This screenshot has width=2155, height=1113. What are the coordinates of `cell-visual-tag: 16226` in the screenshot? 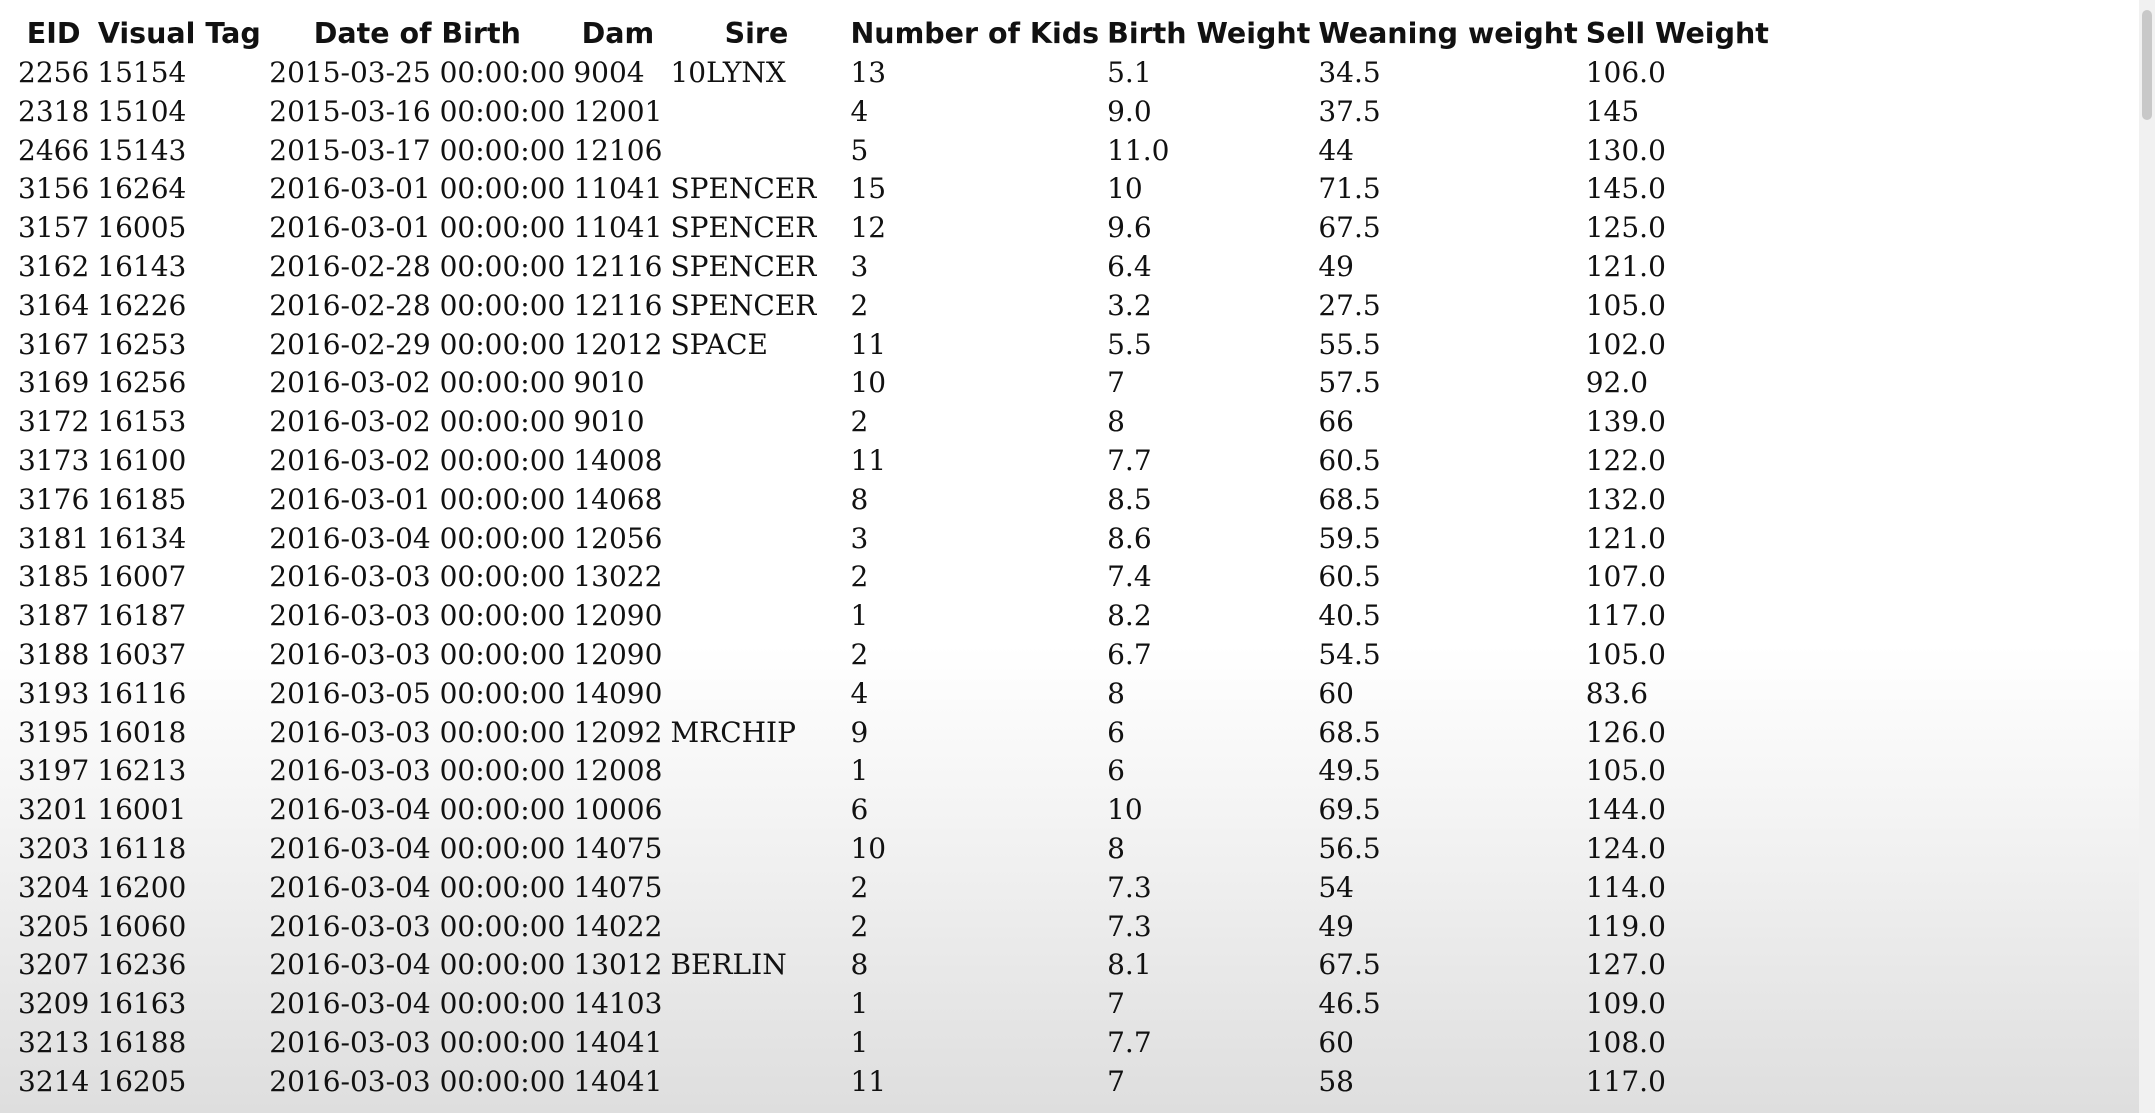 It's located at (142, 305).